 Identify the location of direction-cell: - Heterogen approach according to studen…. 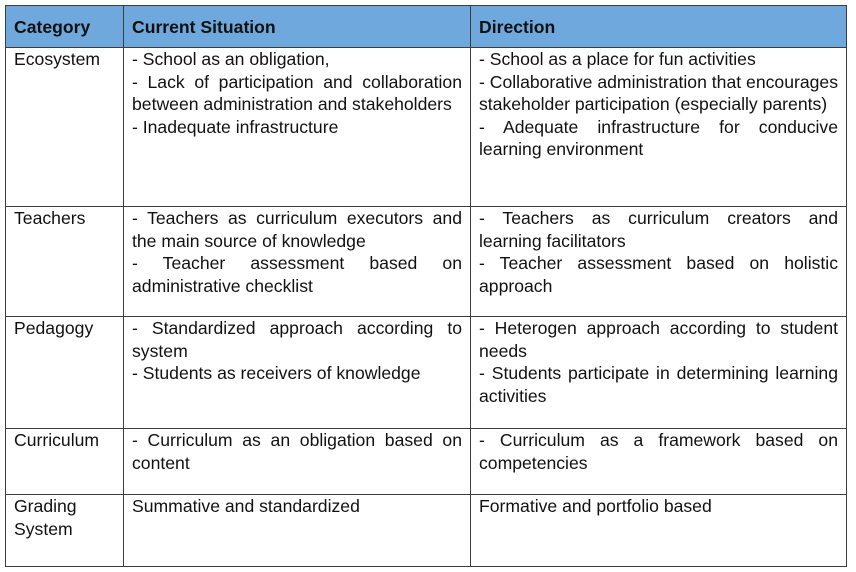
(659, 373).